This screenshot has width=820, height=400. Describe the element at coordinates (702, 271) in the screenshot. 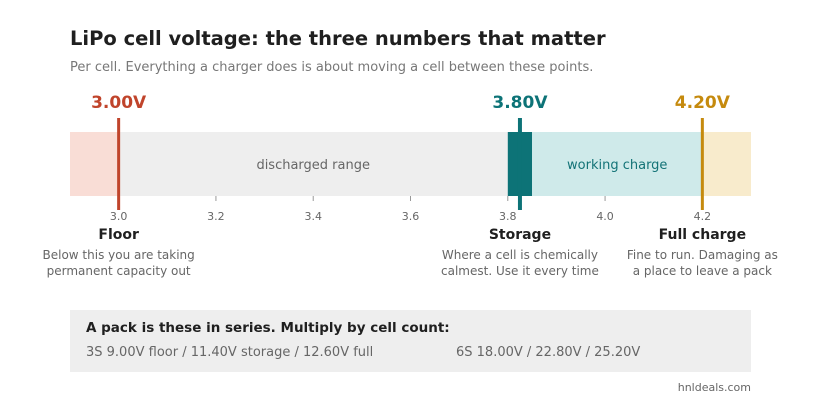

I see `marker-desc-2-1: a place to leave a pack` at that location.